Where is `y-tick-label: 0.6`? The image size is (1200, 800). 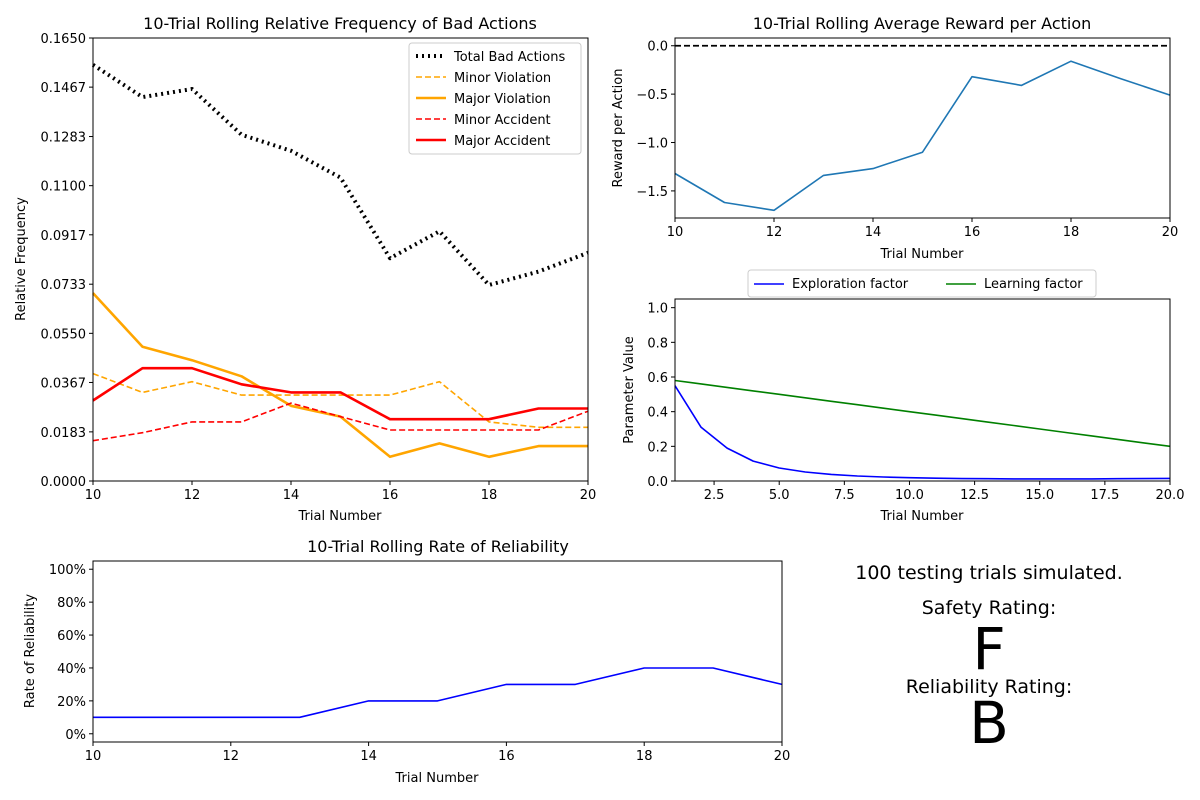
y-tick-label: 0.6 is located at coordinates (657, 378).